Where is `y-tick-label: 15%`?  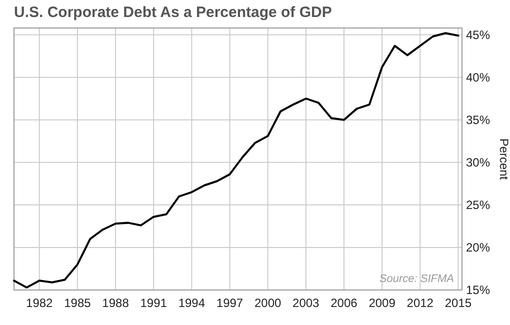
y-tick-label: 15% is located at coordinates (478, 290).